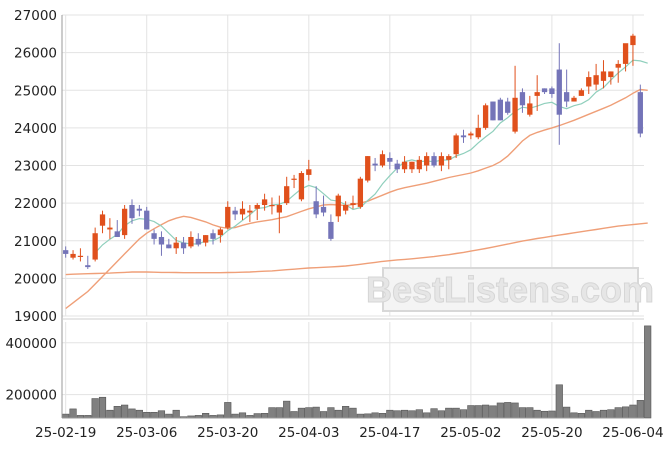  I want to click on price-tick-label: 24000, so click(35, 129).